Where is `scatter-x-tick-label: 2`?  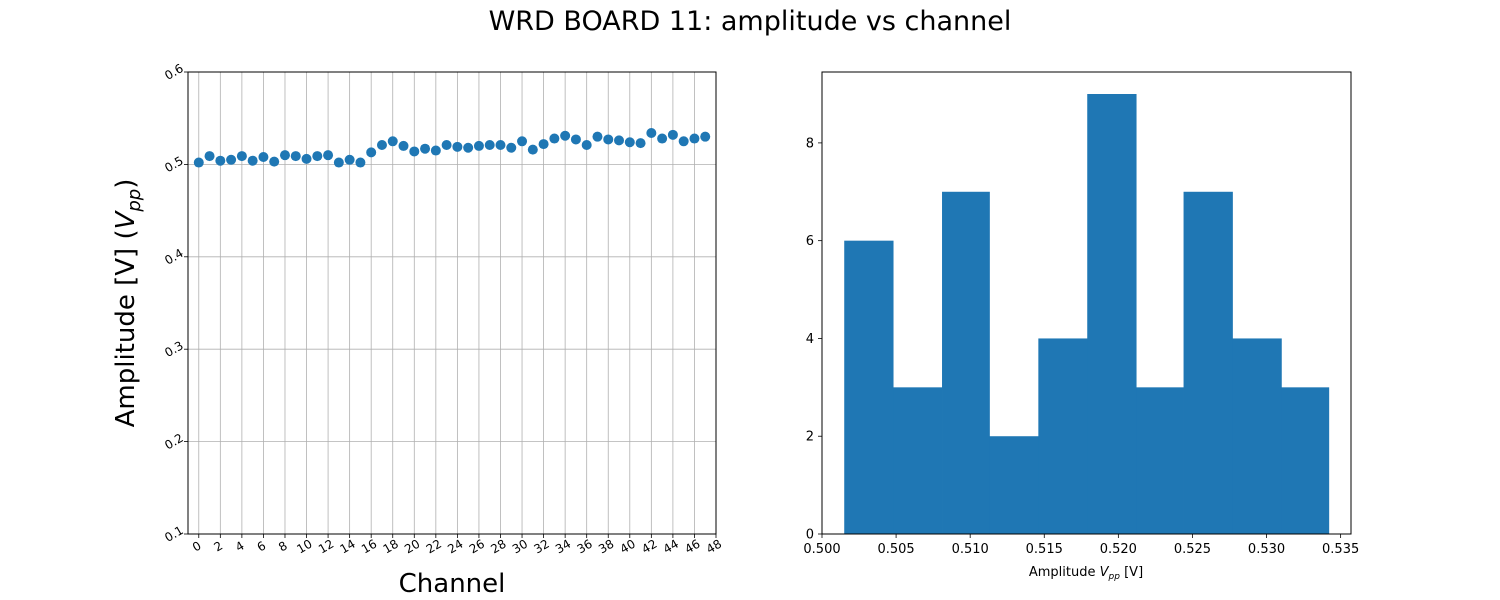 scatter-x-tick-label: 2 is located at coordinates (219, 547).